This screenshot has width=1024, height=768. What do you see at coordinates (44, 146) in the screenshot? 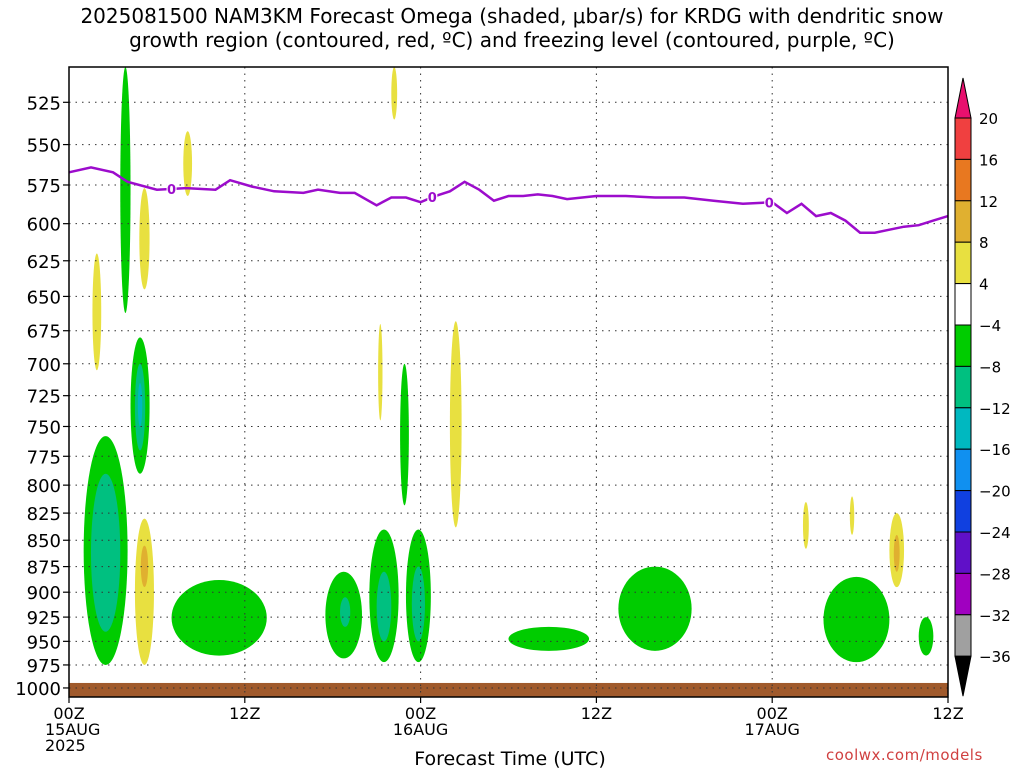
I see `y-tick-label-550: 550` at bounding box center [44, 146].